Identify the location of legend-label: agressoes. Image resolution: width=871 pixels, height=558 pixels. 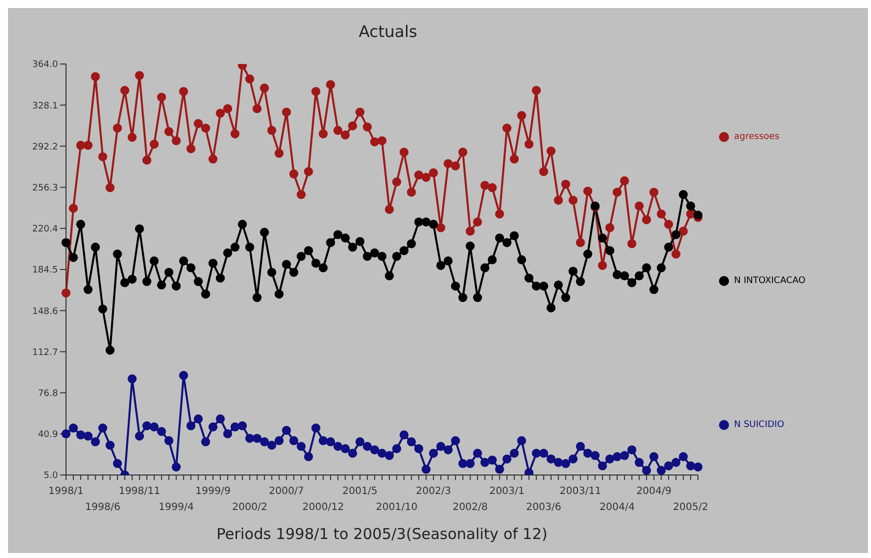
(757, 137).